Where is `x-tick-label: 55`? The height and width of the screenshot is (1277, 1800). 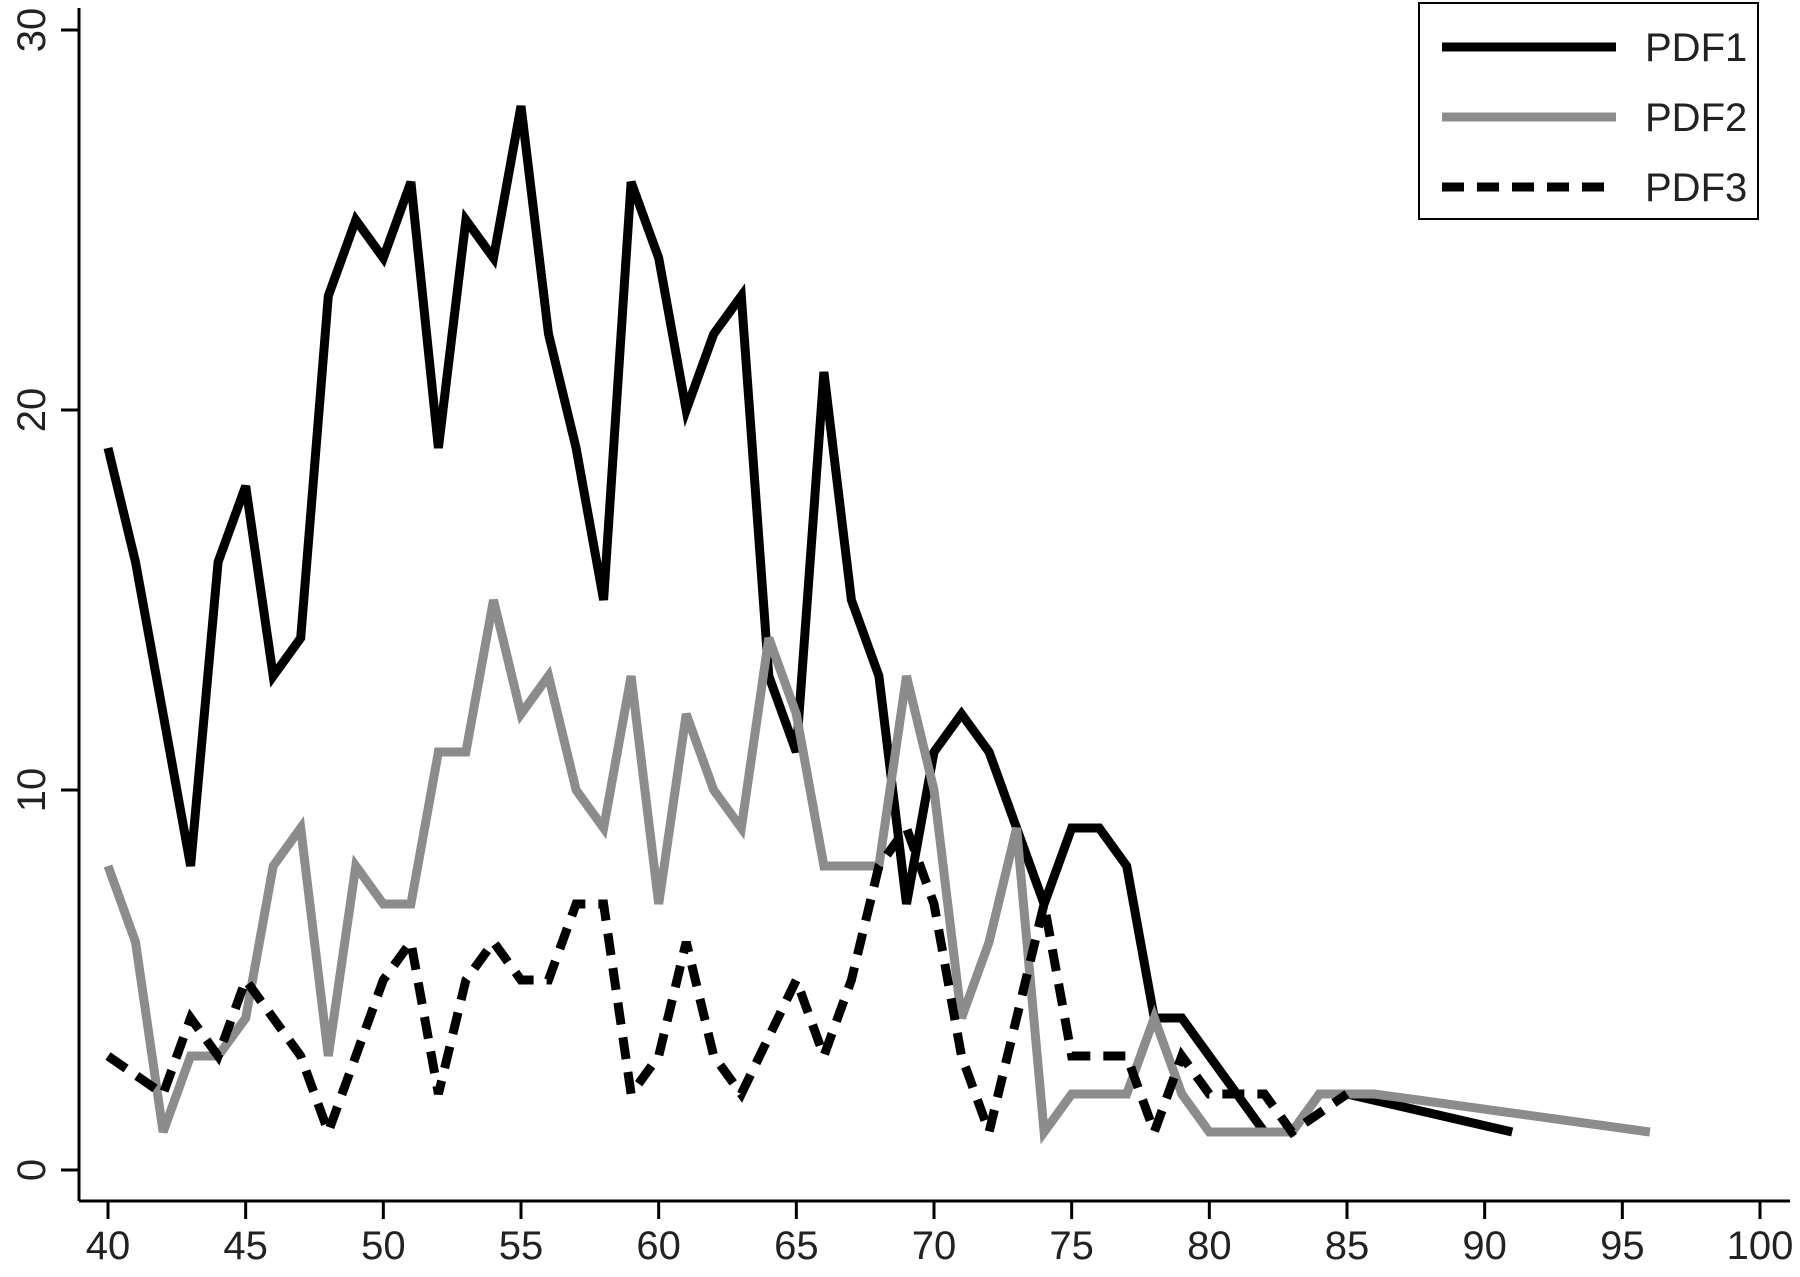
x-tick-label: 55 is located at coordinates (521, 1246).